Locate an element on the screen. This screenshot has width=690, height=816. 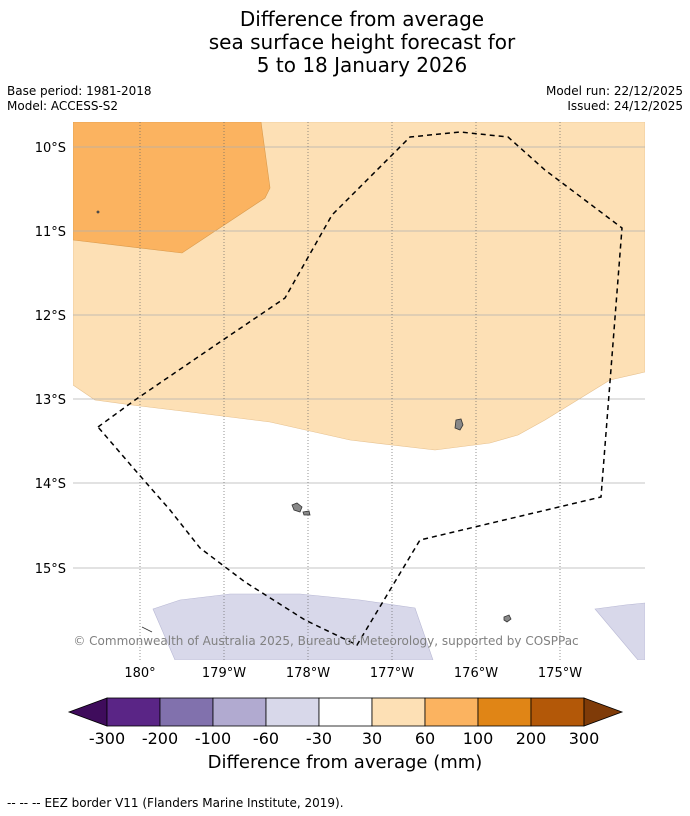
colorbar-label: 30 is located at coordinates (372, 738).